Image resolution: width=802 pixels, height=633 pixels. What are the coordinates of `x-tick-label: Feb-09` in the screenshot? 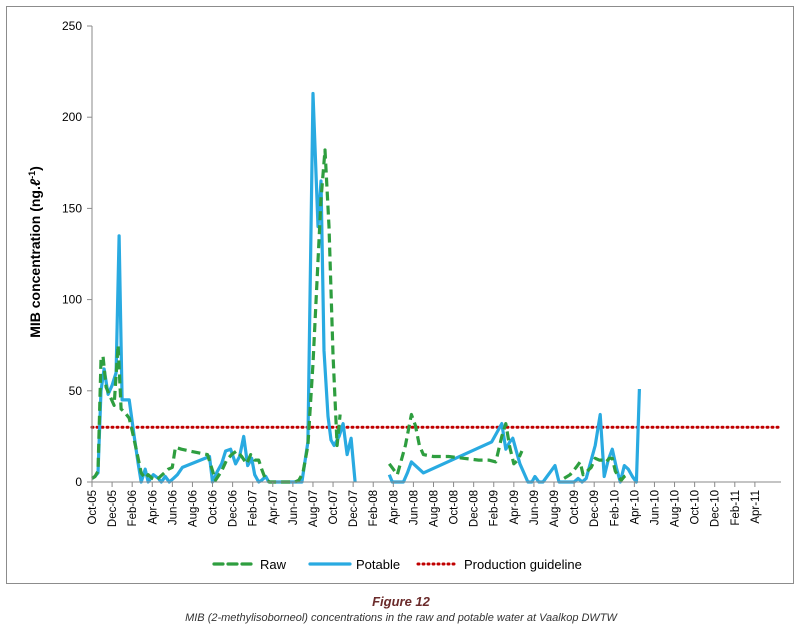 It's located at (495, 508).